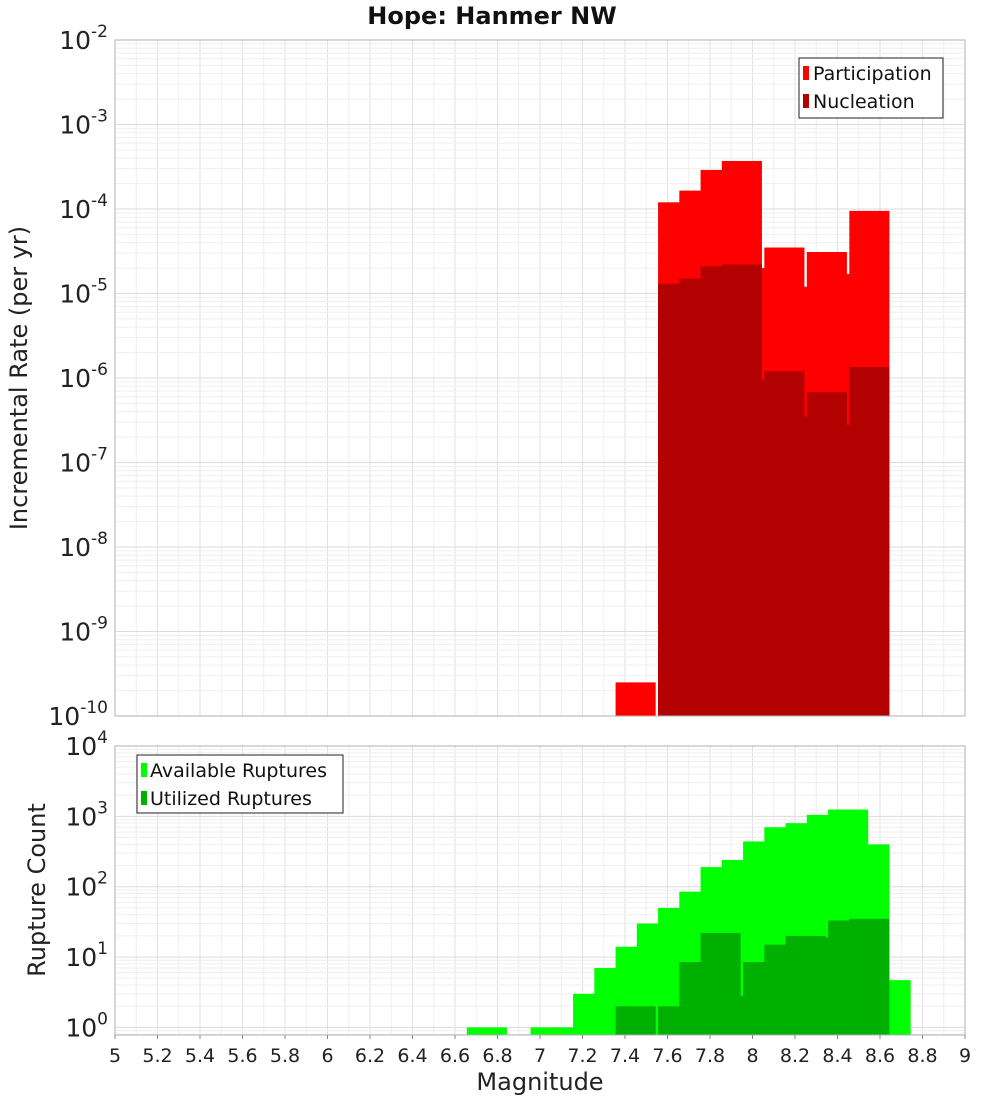  Describe the element at coordinates (99, 201) in the screenshot. I see `rate-y-tick-exponent: -4` at that location.